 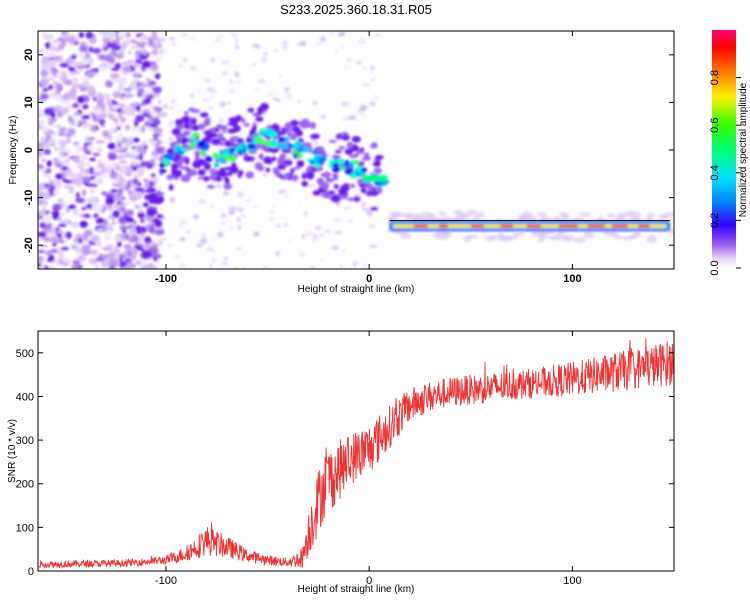 I want to click on x-tick-label: -100, so click(x=166, y=279).